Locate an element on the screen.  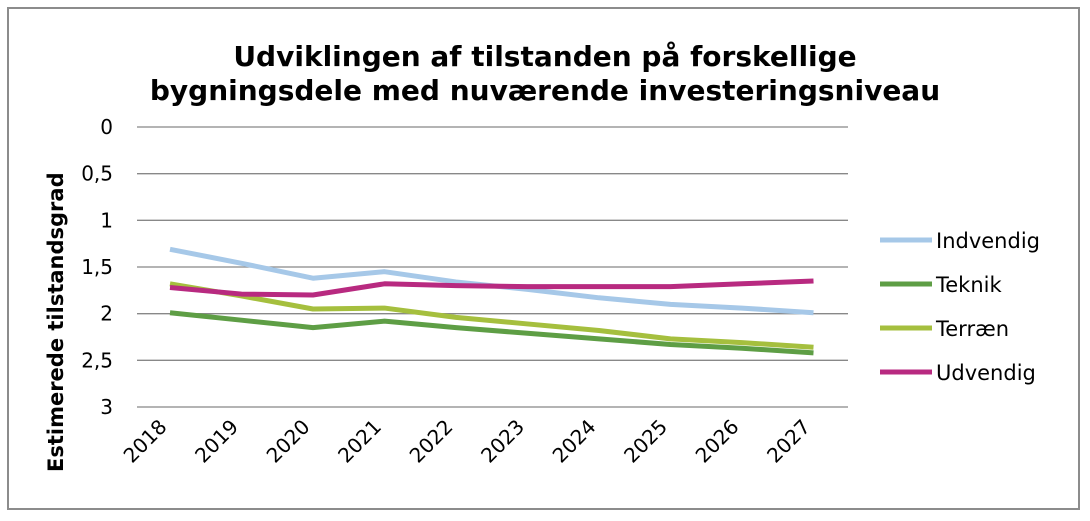
y-tick-label: 0,5 is located at coordinates (97, 174).